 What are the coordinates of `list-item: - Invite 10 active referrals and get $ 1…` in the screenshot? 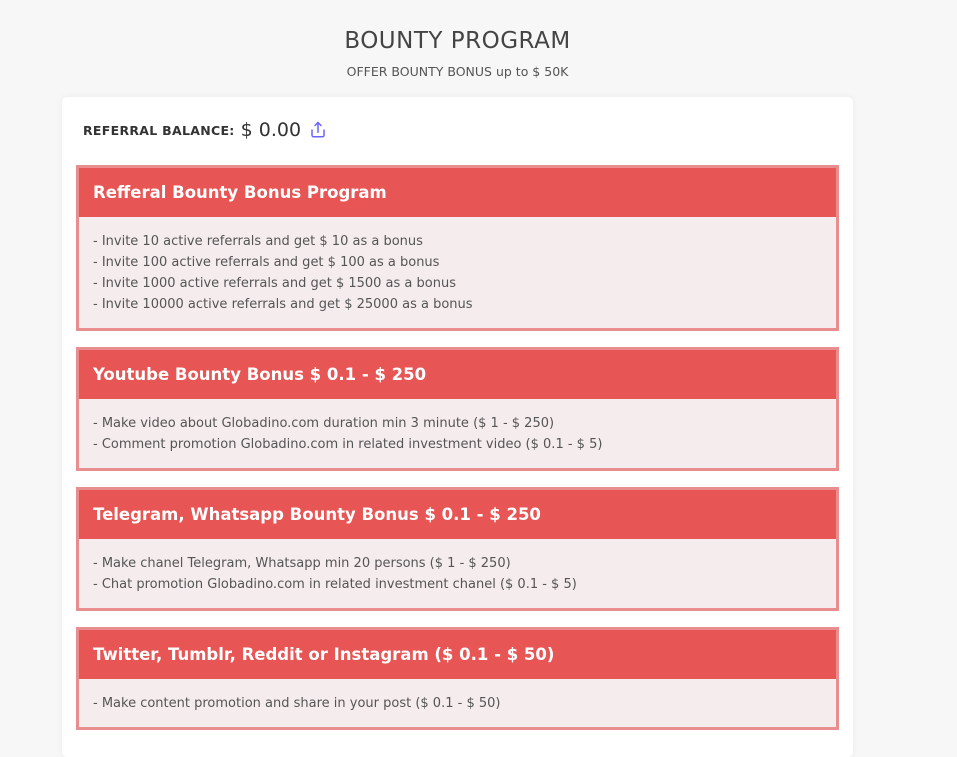 It's located at (258, 241).